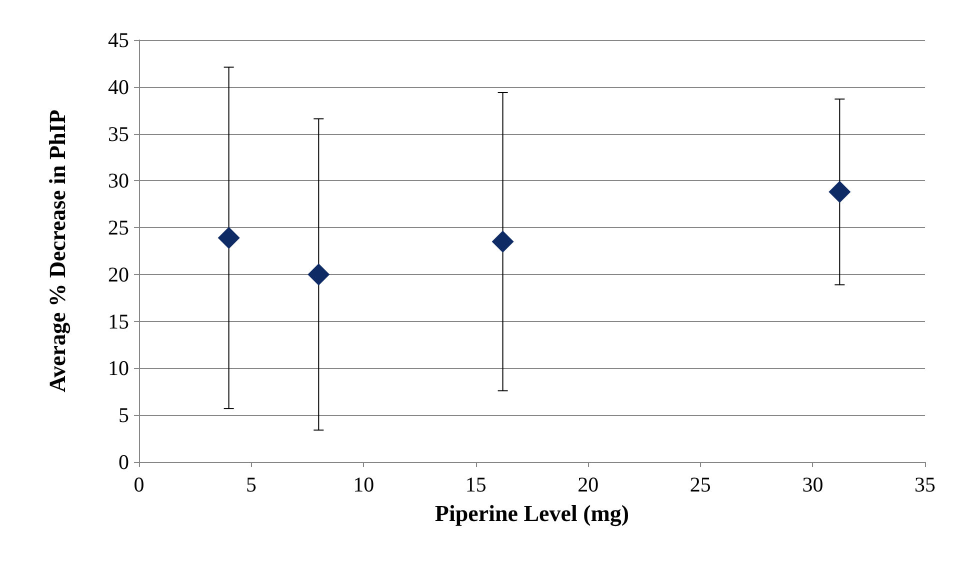 This screenshot has width=956, height=580. What do you see at coordinates (925, 484) in the screenshot?
I see `x-tick-label: 35` at bounding box center [925, 484].